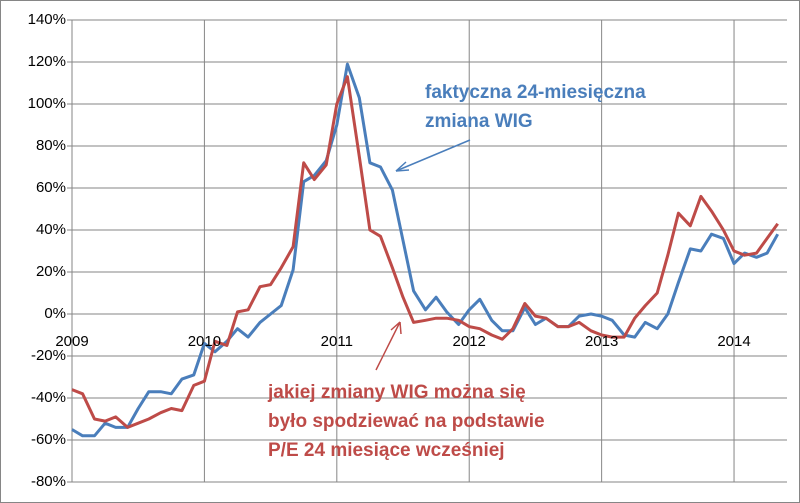 This screenshot has height=503, width=800. Describe the element at coordinates (469, 341) in the screenshot. I see `x-tick-label: 2012` at that location.